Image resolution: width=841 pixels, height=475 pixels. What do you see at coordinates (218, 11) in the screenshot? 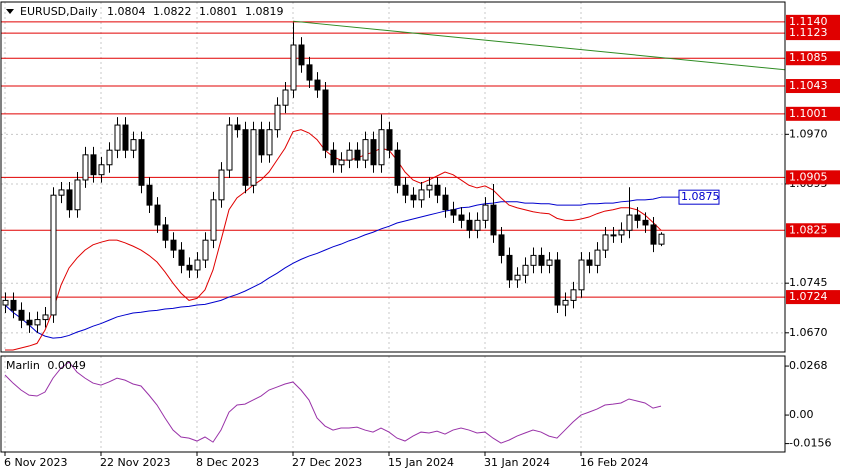
I see `last-low: 1.0801` at bounding box center [218, 11].